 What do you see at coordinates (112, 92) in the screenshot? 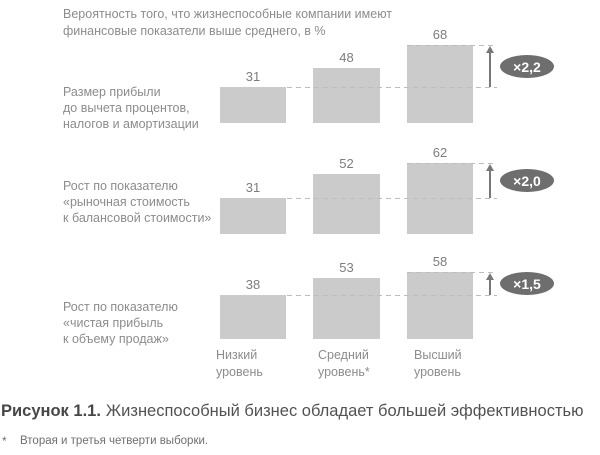
I see `row-label-line: Размер прибыли` at bounding box center [112, 92].